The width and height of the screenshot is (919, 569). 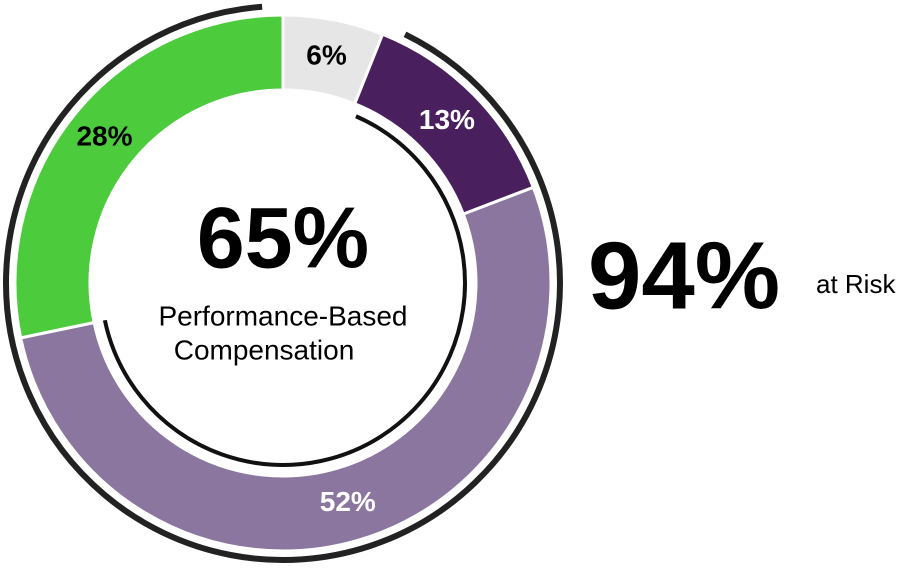 I want to click on data-label: 13%, so click(x=447, y=119).